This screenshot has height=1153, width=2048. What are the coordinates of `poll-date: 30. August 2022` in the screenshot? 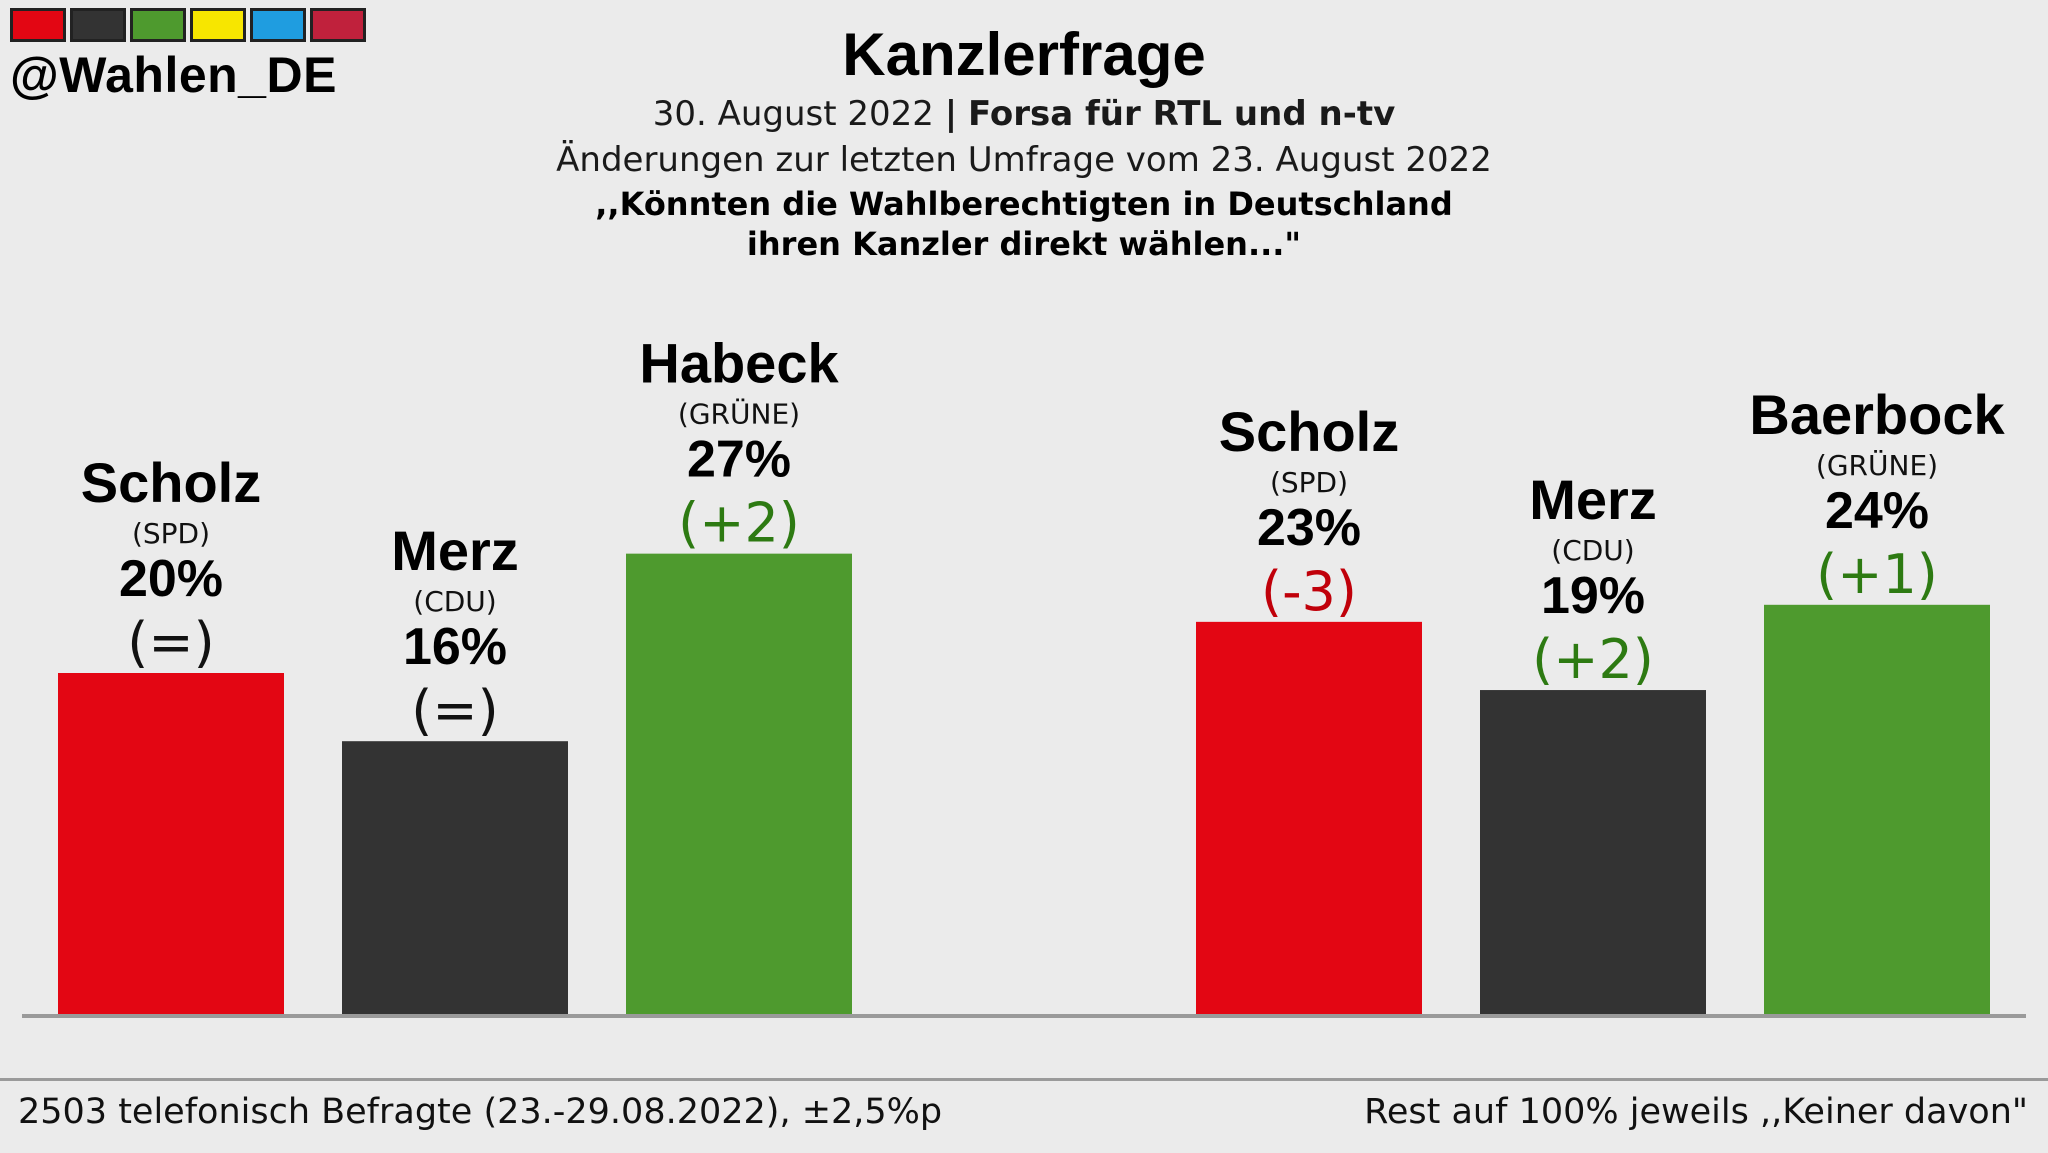 It's located at (793, 114).